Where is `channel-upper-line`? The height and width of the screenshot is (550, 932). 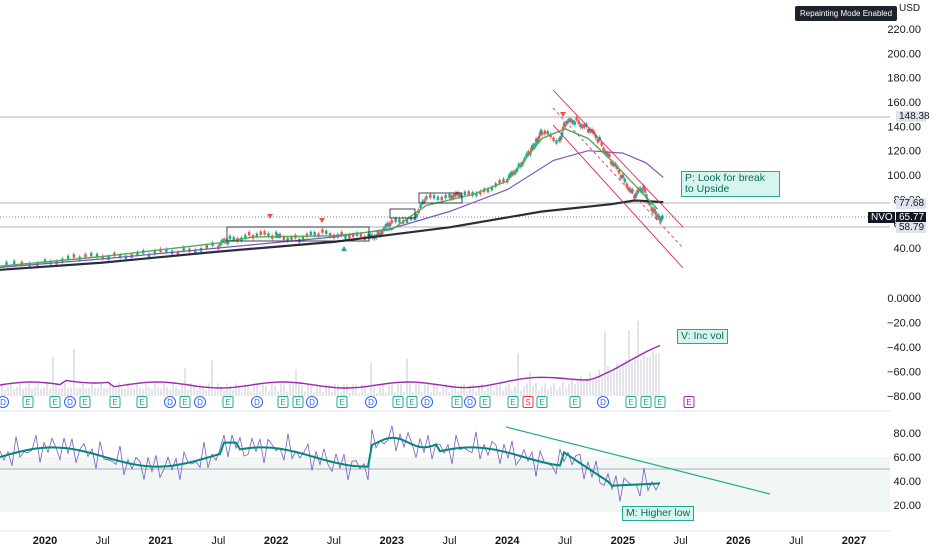
channel-upper-line is located at coordinates (618, 158).